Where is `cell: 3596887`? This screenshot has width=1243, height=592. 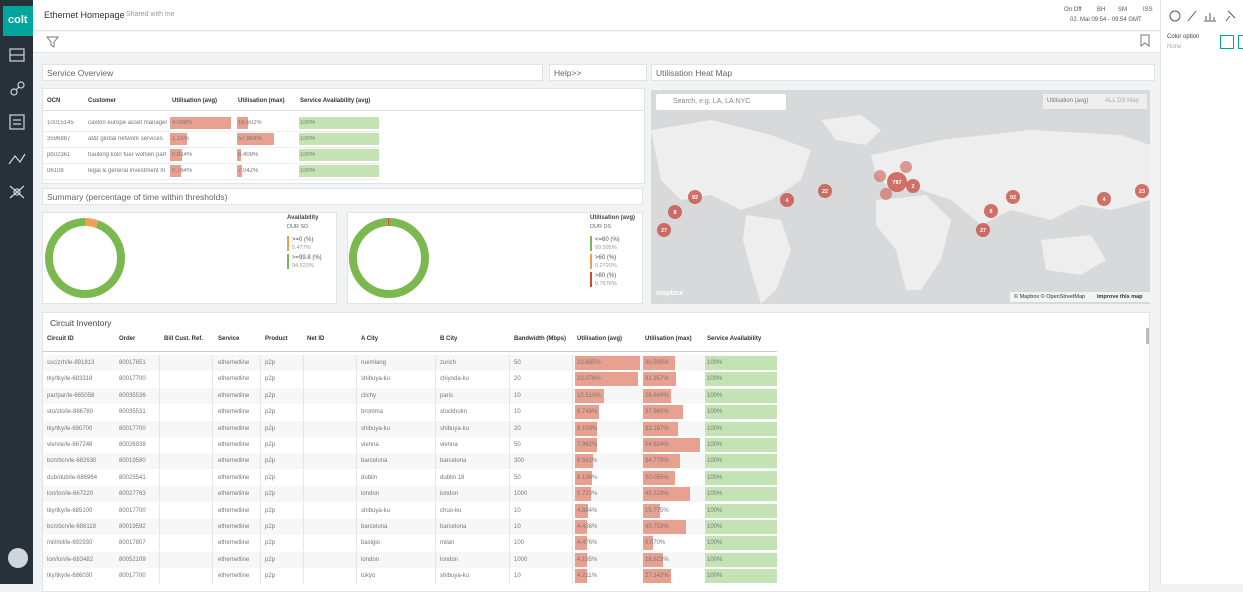
cell: 3596887 is located at coordinates (59, 139).